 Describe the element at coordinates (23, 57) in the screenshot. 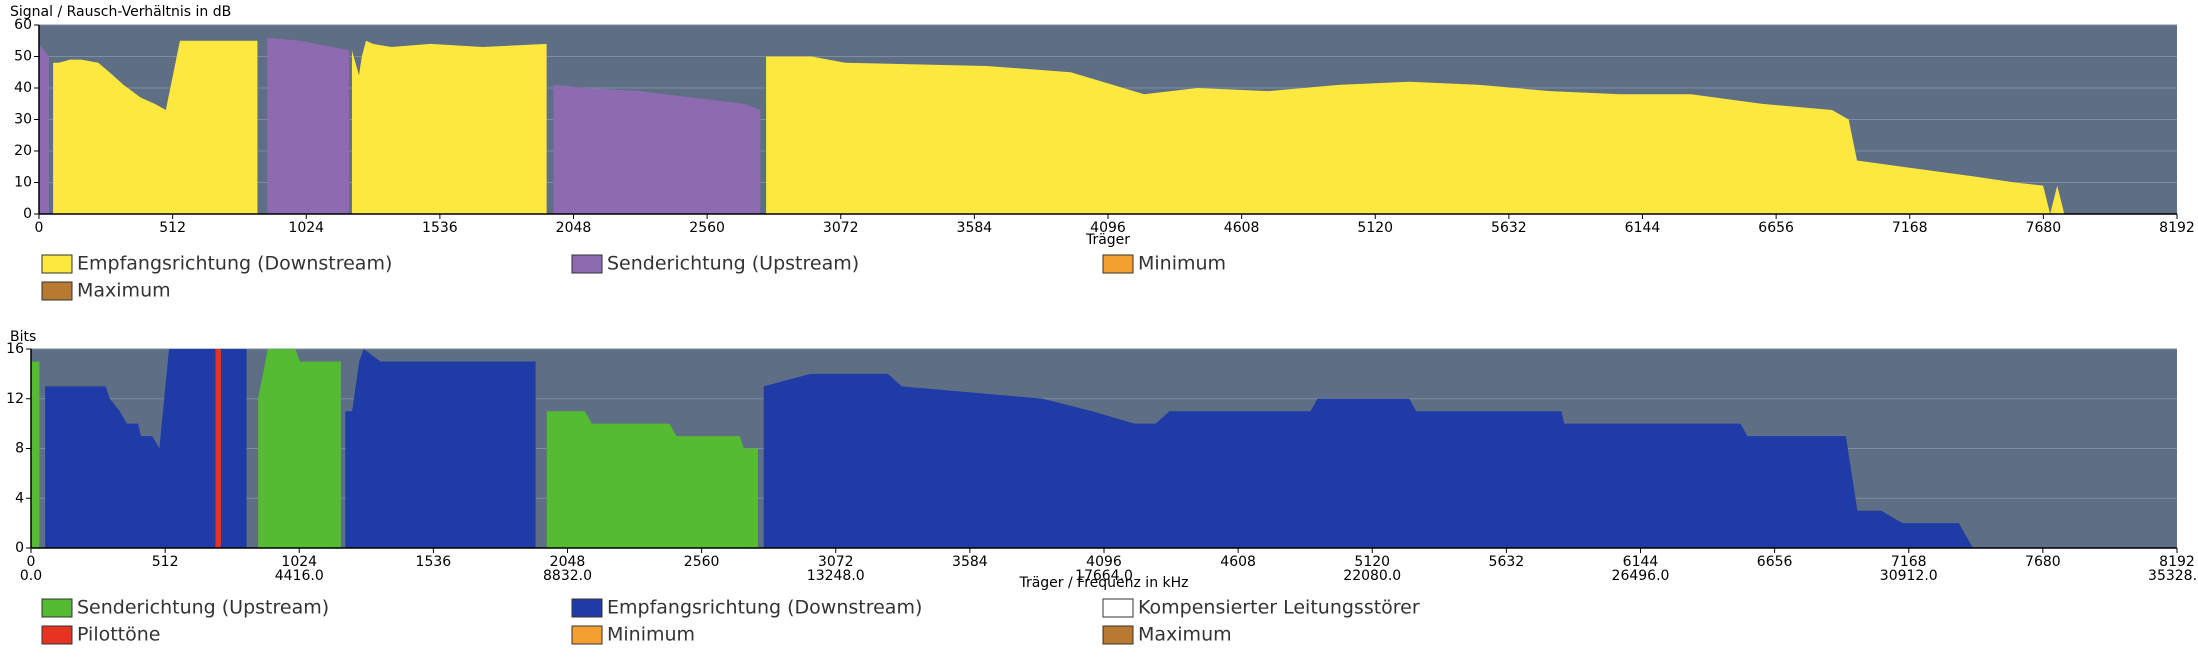

I see `y-tick-label: 50` at that location.